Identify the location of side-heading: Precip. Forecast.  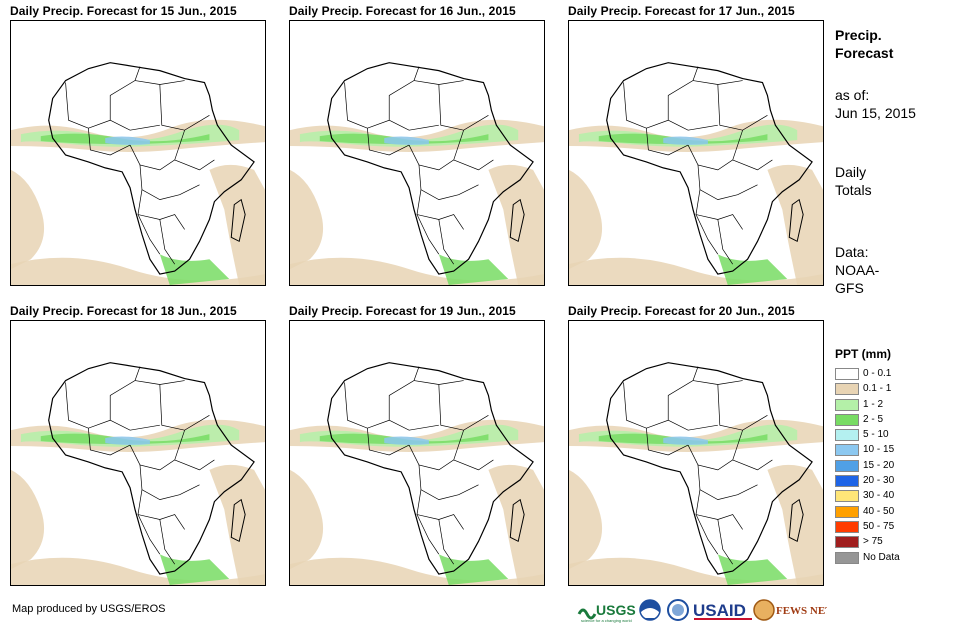
(864, 44).